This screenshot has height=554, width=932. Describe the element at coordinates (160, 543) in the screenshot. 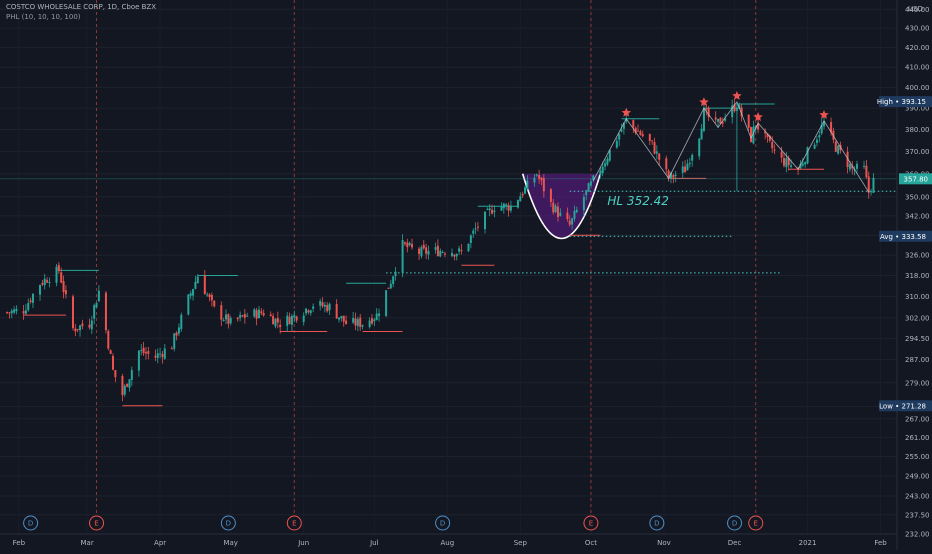

I see `time-tick-label: Apr` at that location.